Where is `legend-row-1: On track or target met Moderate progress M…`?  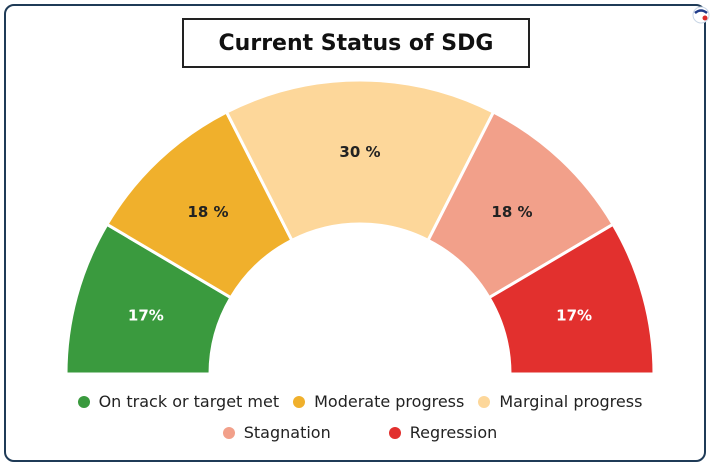 legend-row-1: On track or target met Moderate progress M… is located at coordinates (360, 401).